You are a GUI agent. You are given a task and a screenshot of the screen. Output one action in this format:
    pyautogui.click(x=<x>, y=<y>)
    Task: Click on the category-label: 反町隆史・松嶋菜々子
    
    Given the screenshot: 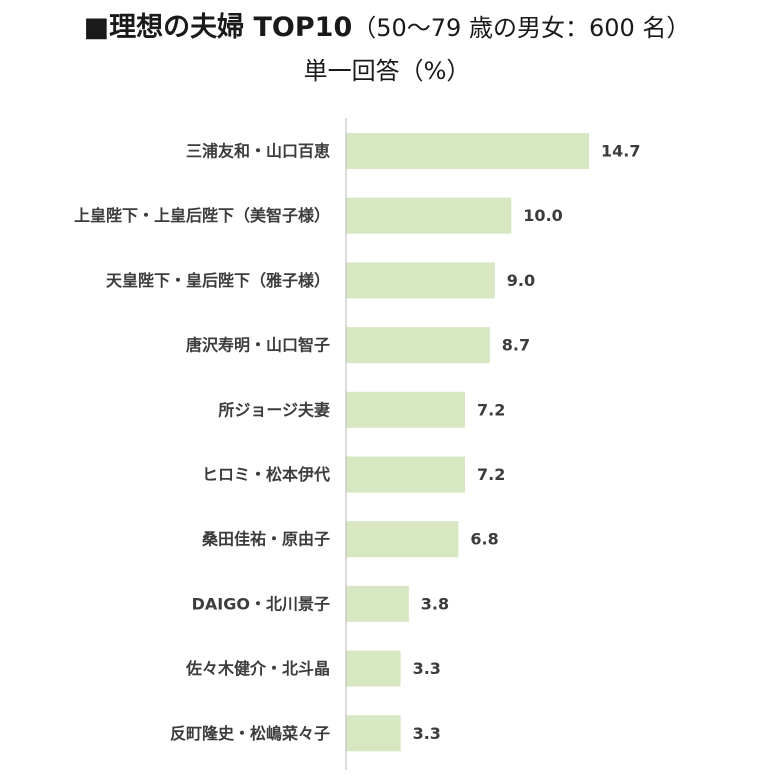 What is the action you would take?
    pyautogui.click(x=250, y=733)
    